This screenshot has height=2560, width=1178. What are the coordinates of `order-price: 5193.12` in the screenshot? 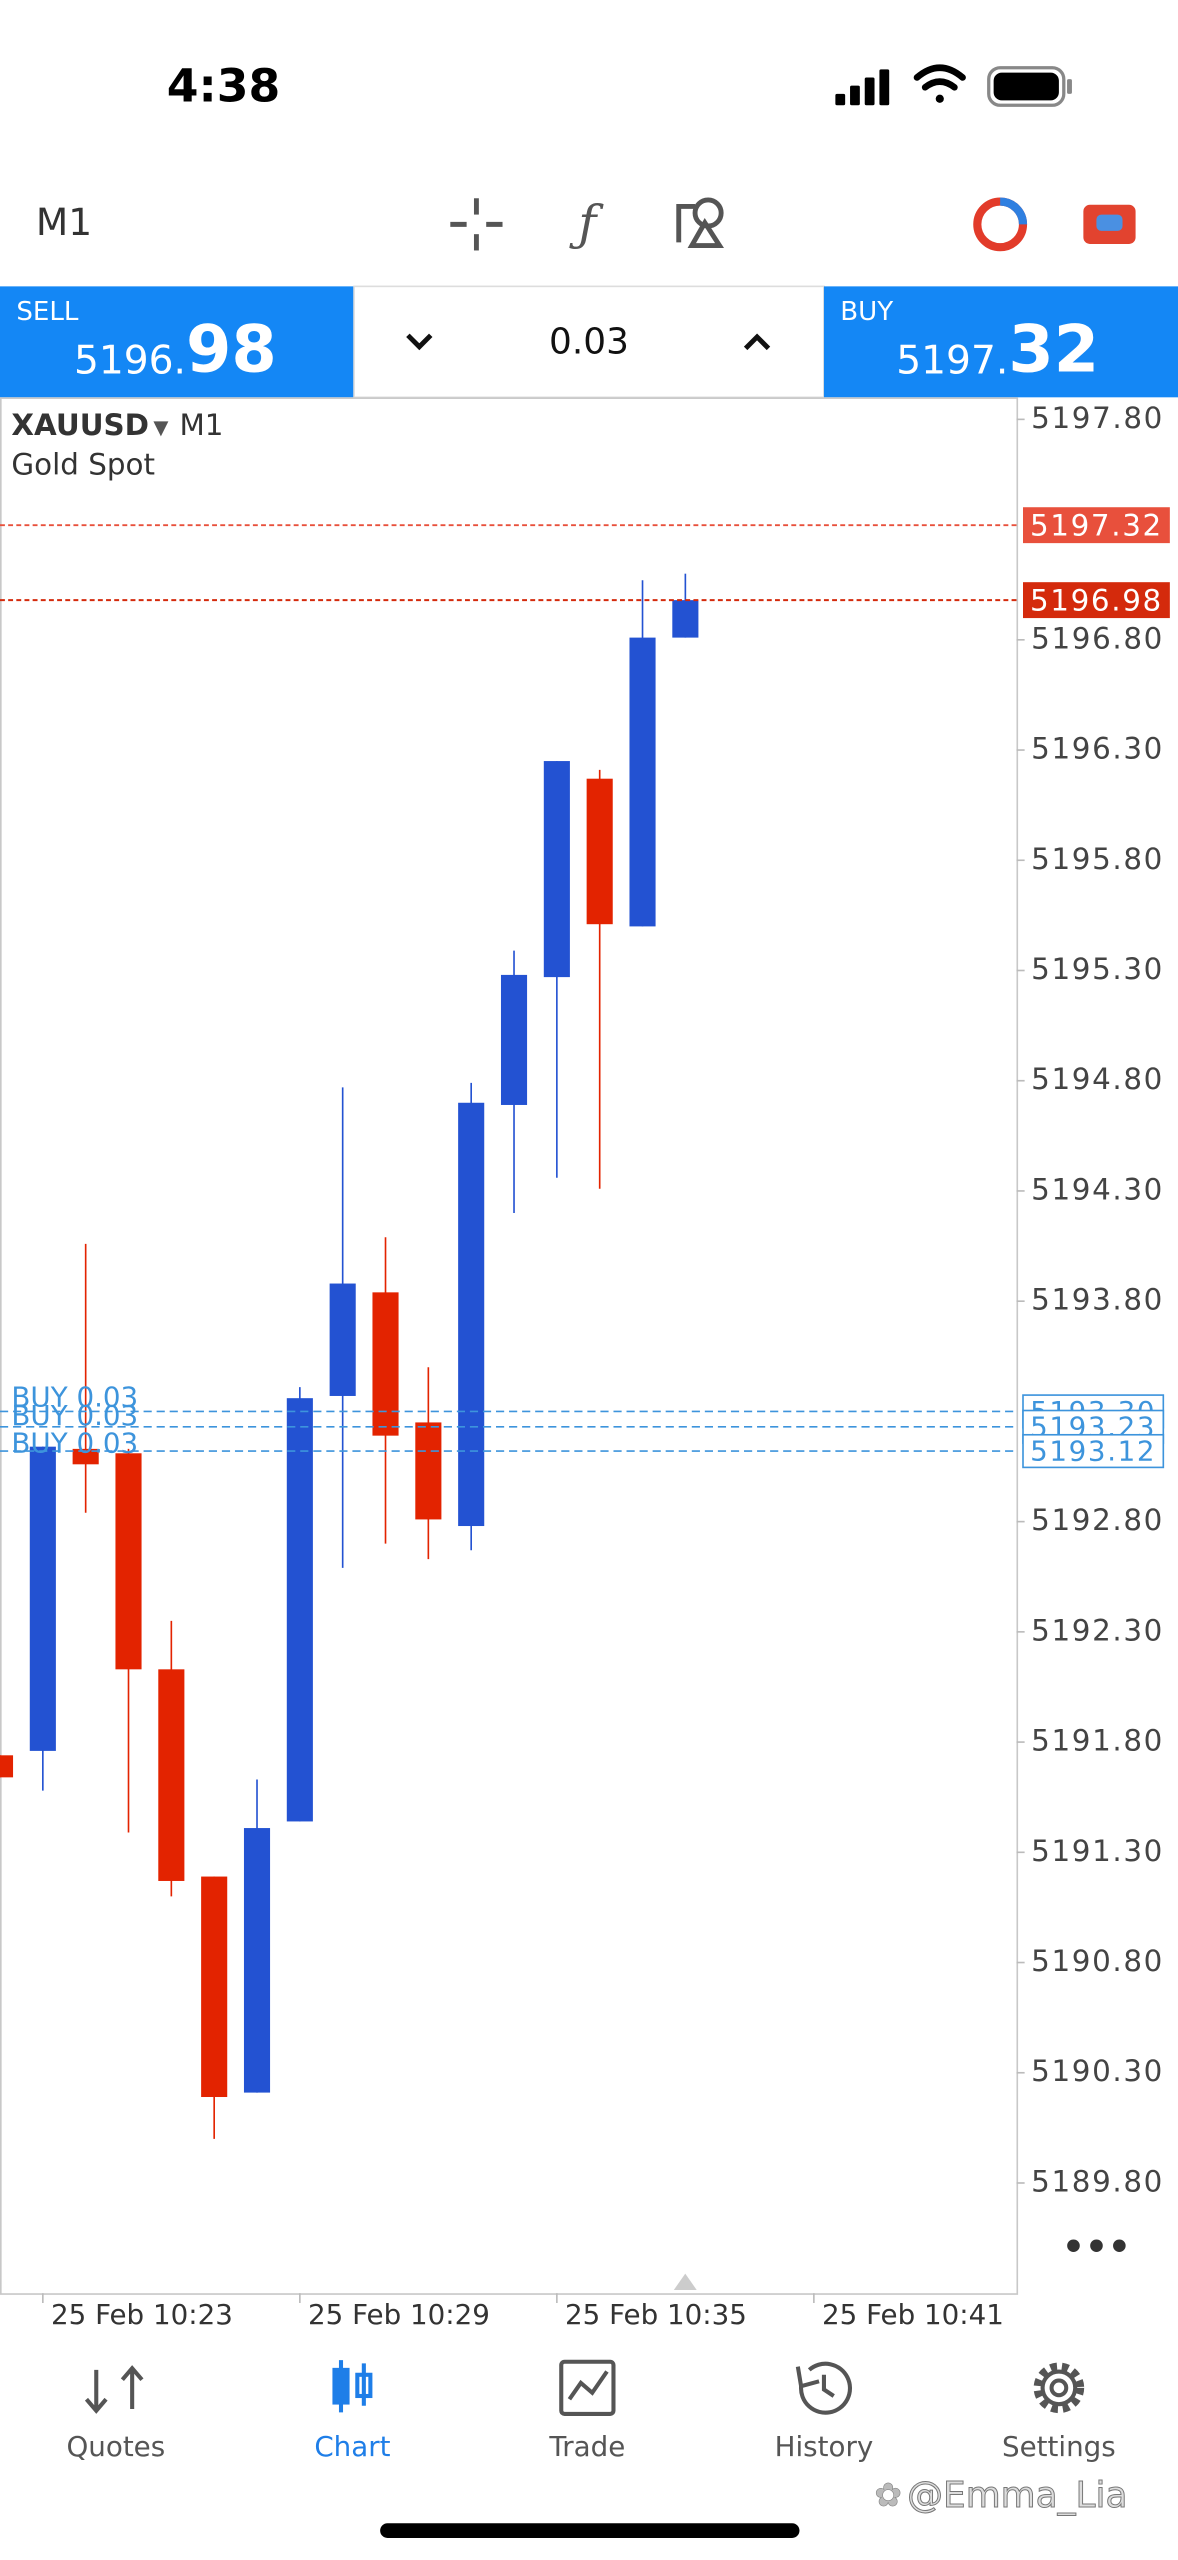 It's located at (1093, 1451).